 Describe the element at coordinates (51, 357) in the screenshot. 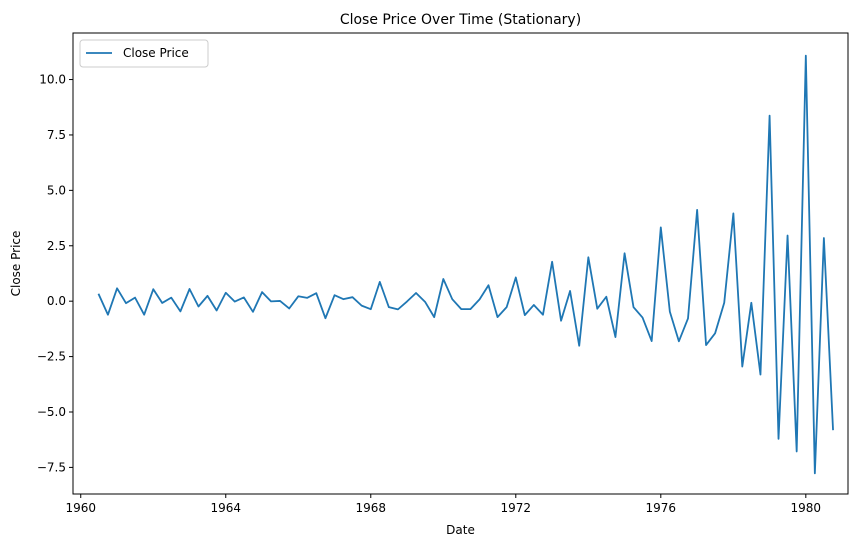

I see `y-tick-label: −2.5` at that location.